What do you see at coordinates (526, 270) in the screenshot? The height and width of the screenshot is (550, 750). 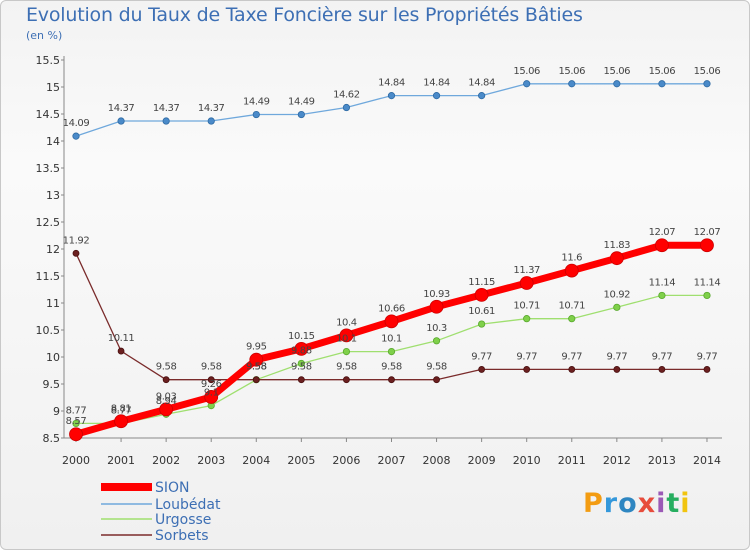 I see `data-label: 11.37` at bounding box center [526, 270].